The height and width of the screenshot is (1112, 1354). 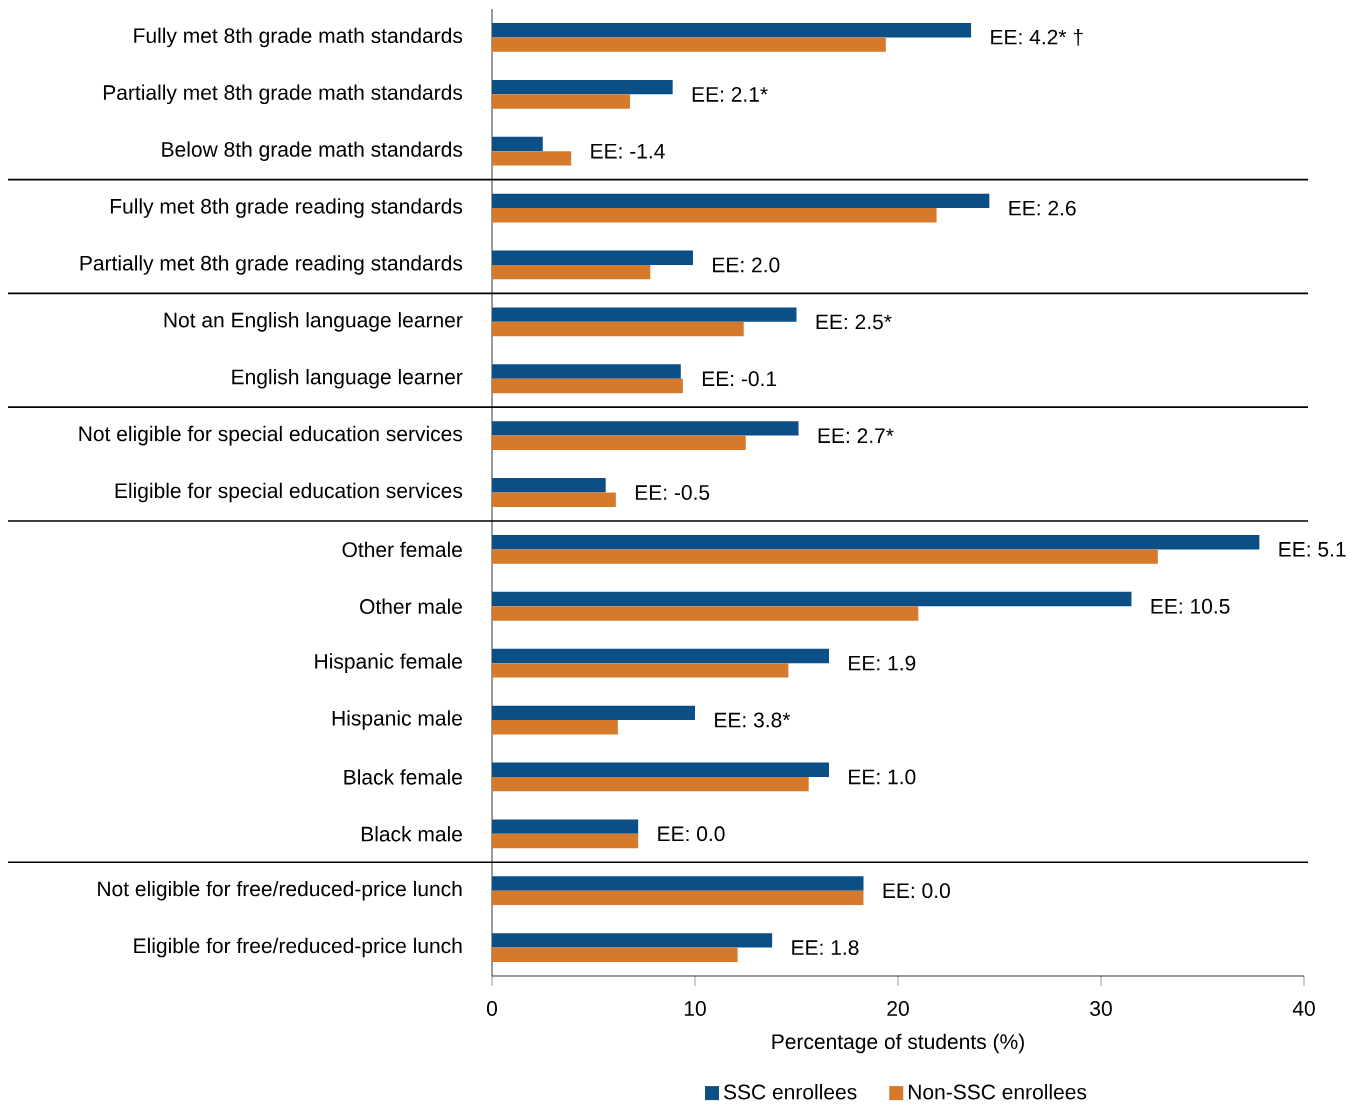 What do you see at coordinates (695, 1008) in the screenshot?
I see `x-tick-label: 10` at bounding box center [695, 1008].